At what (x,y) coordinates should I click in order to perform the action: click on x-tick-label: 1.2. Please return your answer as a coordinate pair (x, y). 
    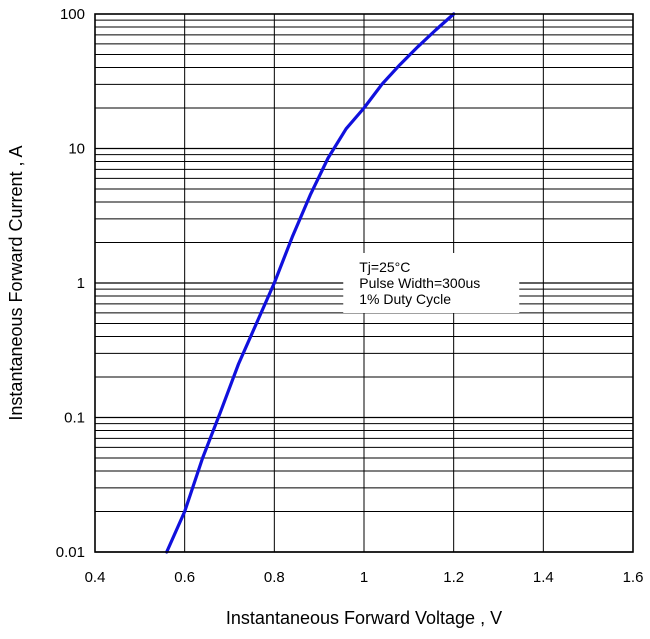
    Looking at the image, I should click on (453, 577).